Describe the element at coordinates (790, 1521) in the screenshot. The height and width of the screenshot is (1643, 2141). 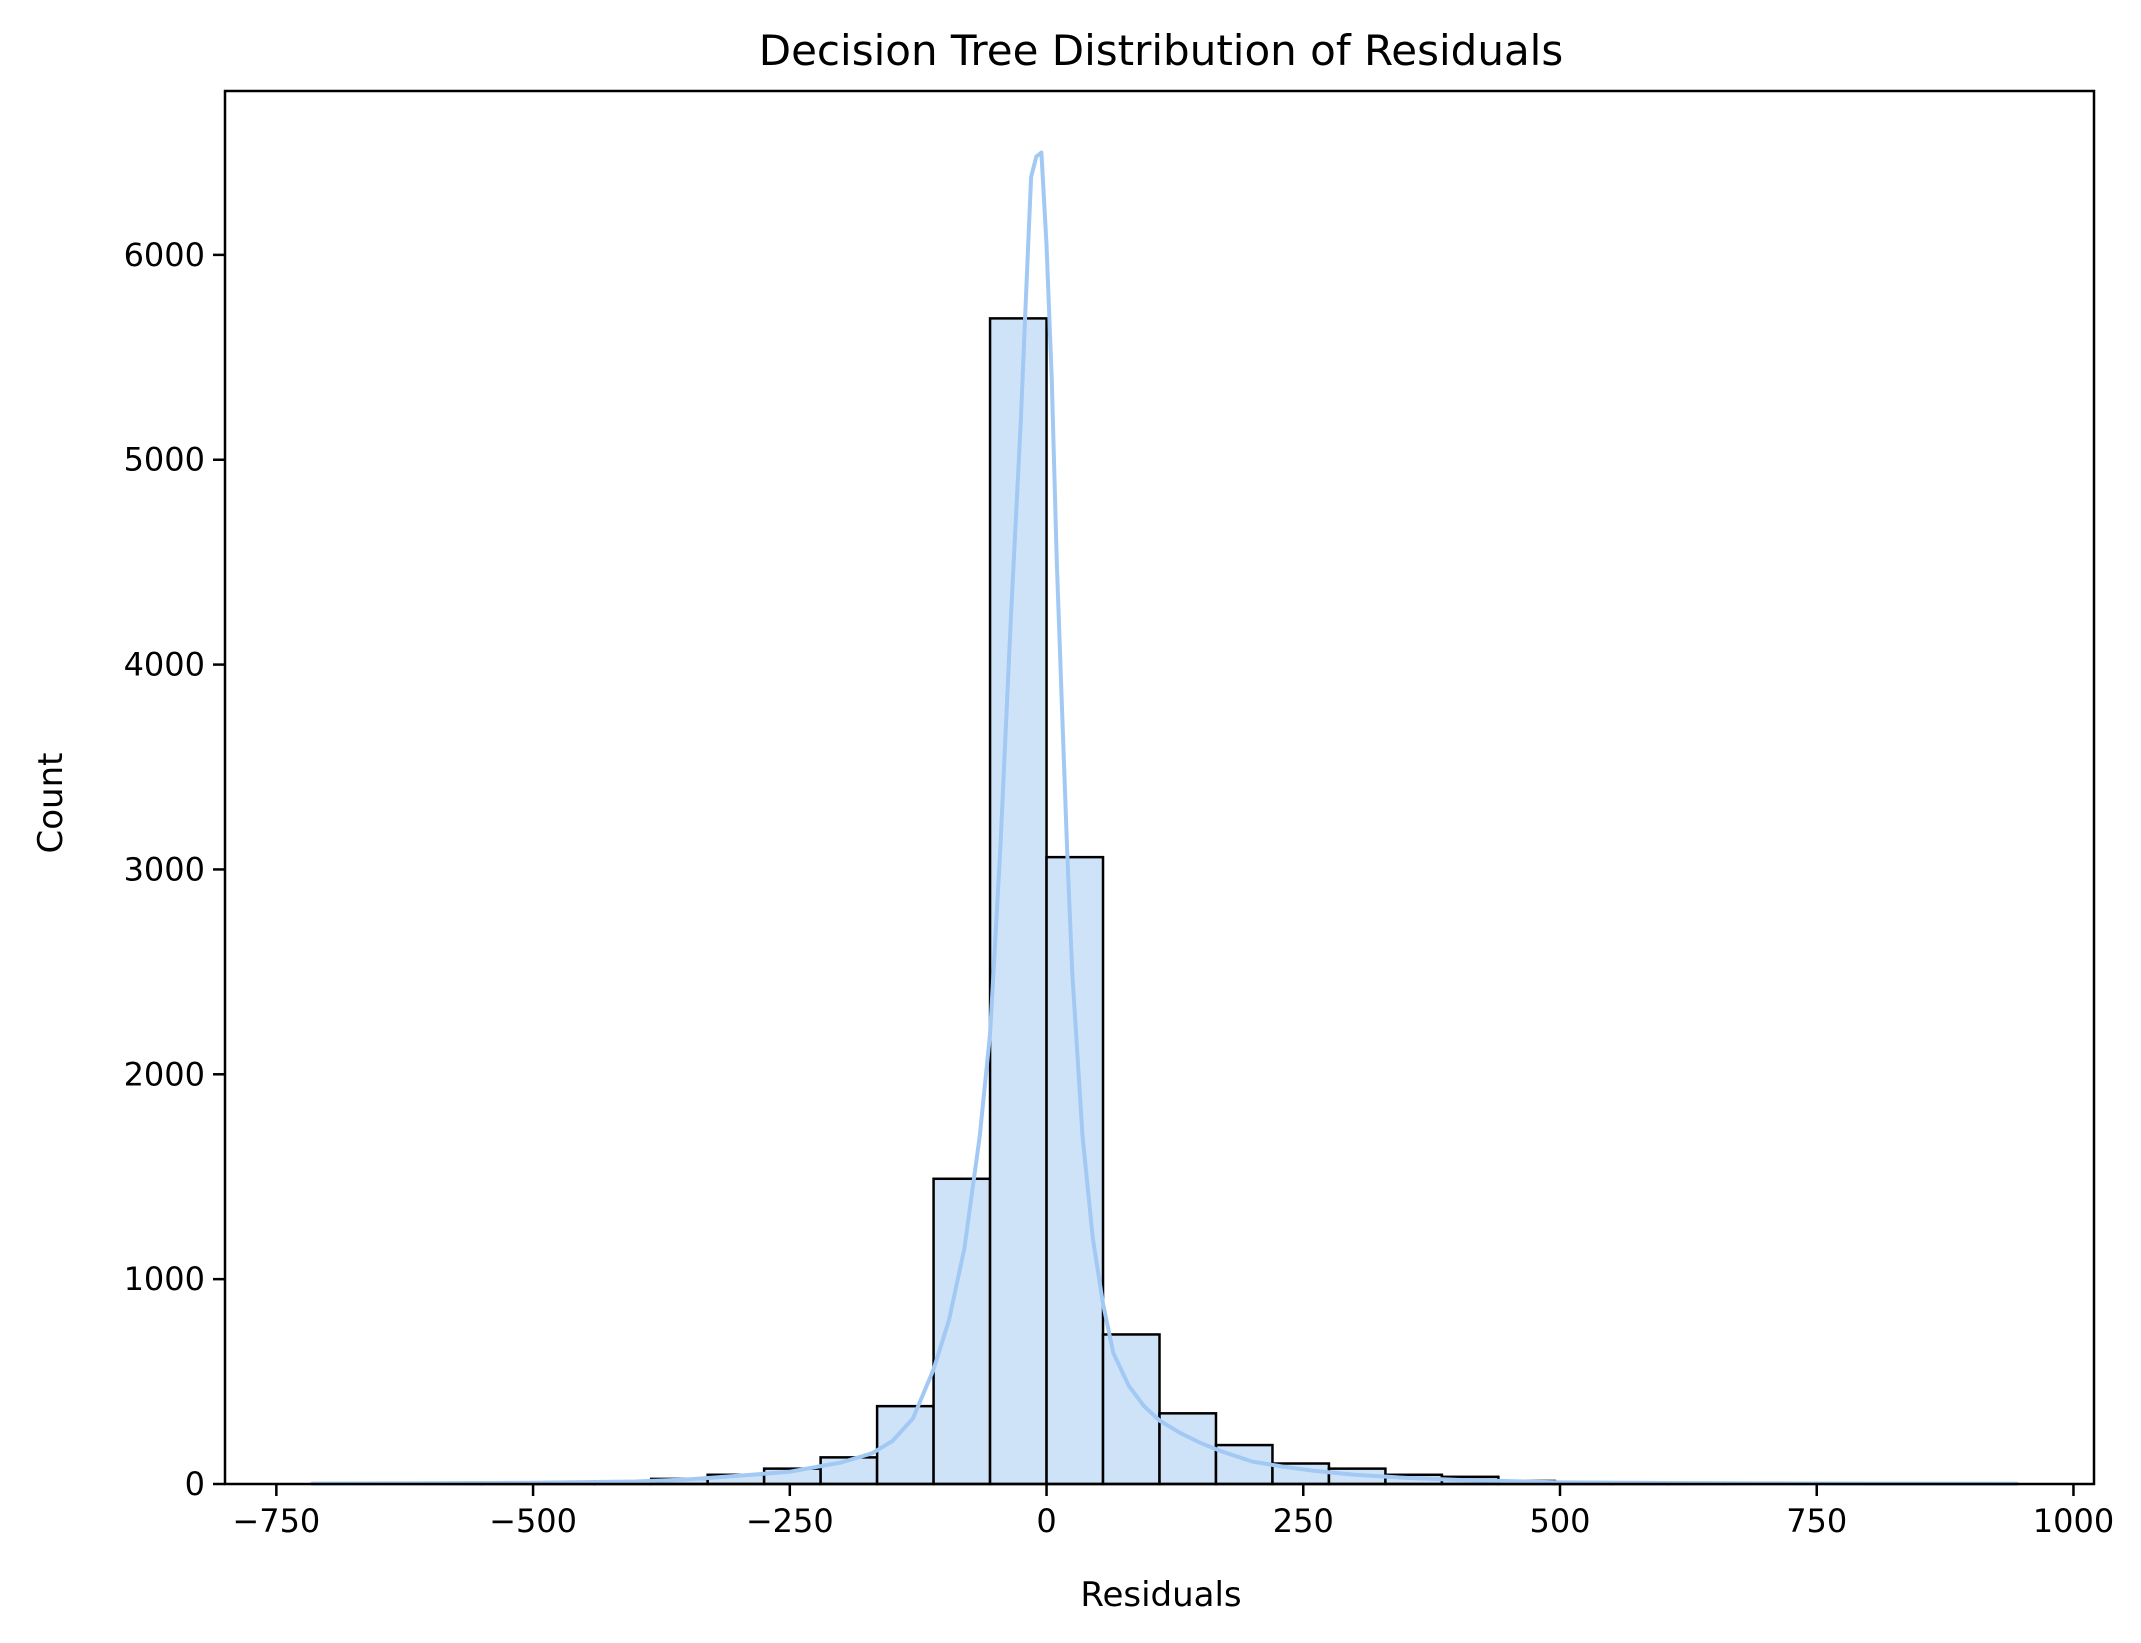
I see `x-tick-label: −250` at that location.